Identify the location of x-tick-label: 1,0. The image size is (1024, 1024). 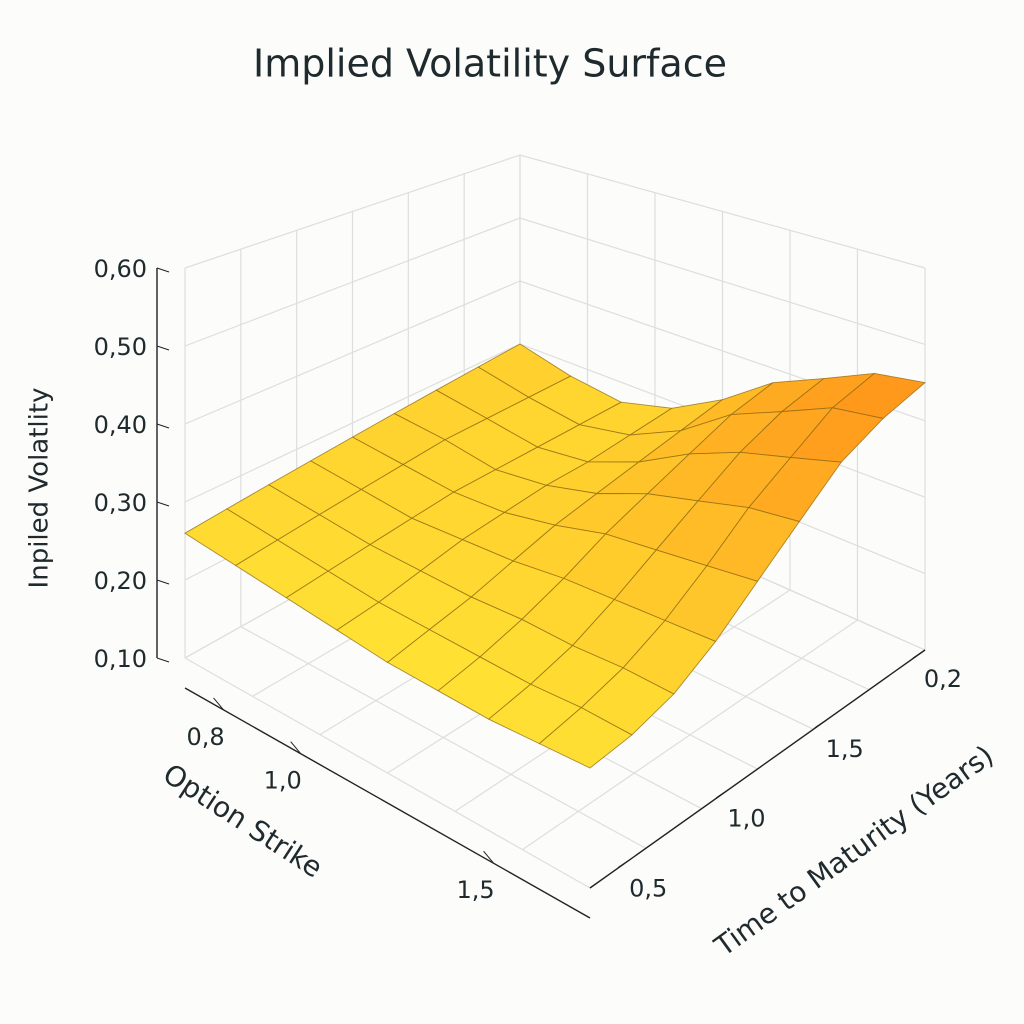
(283, 781).